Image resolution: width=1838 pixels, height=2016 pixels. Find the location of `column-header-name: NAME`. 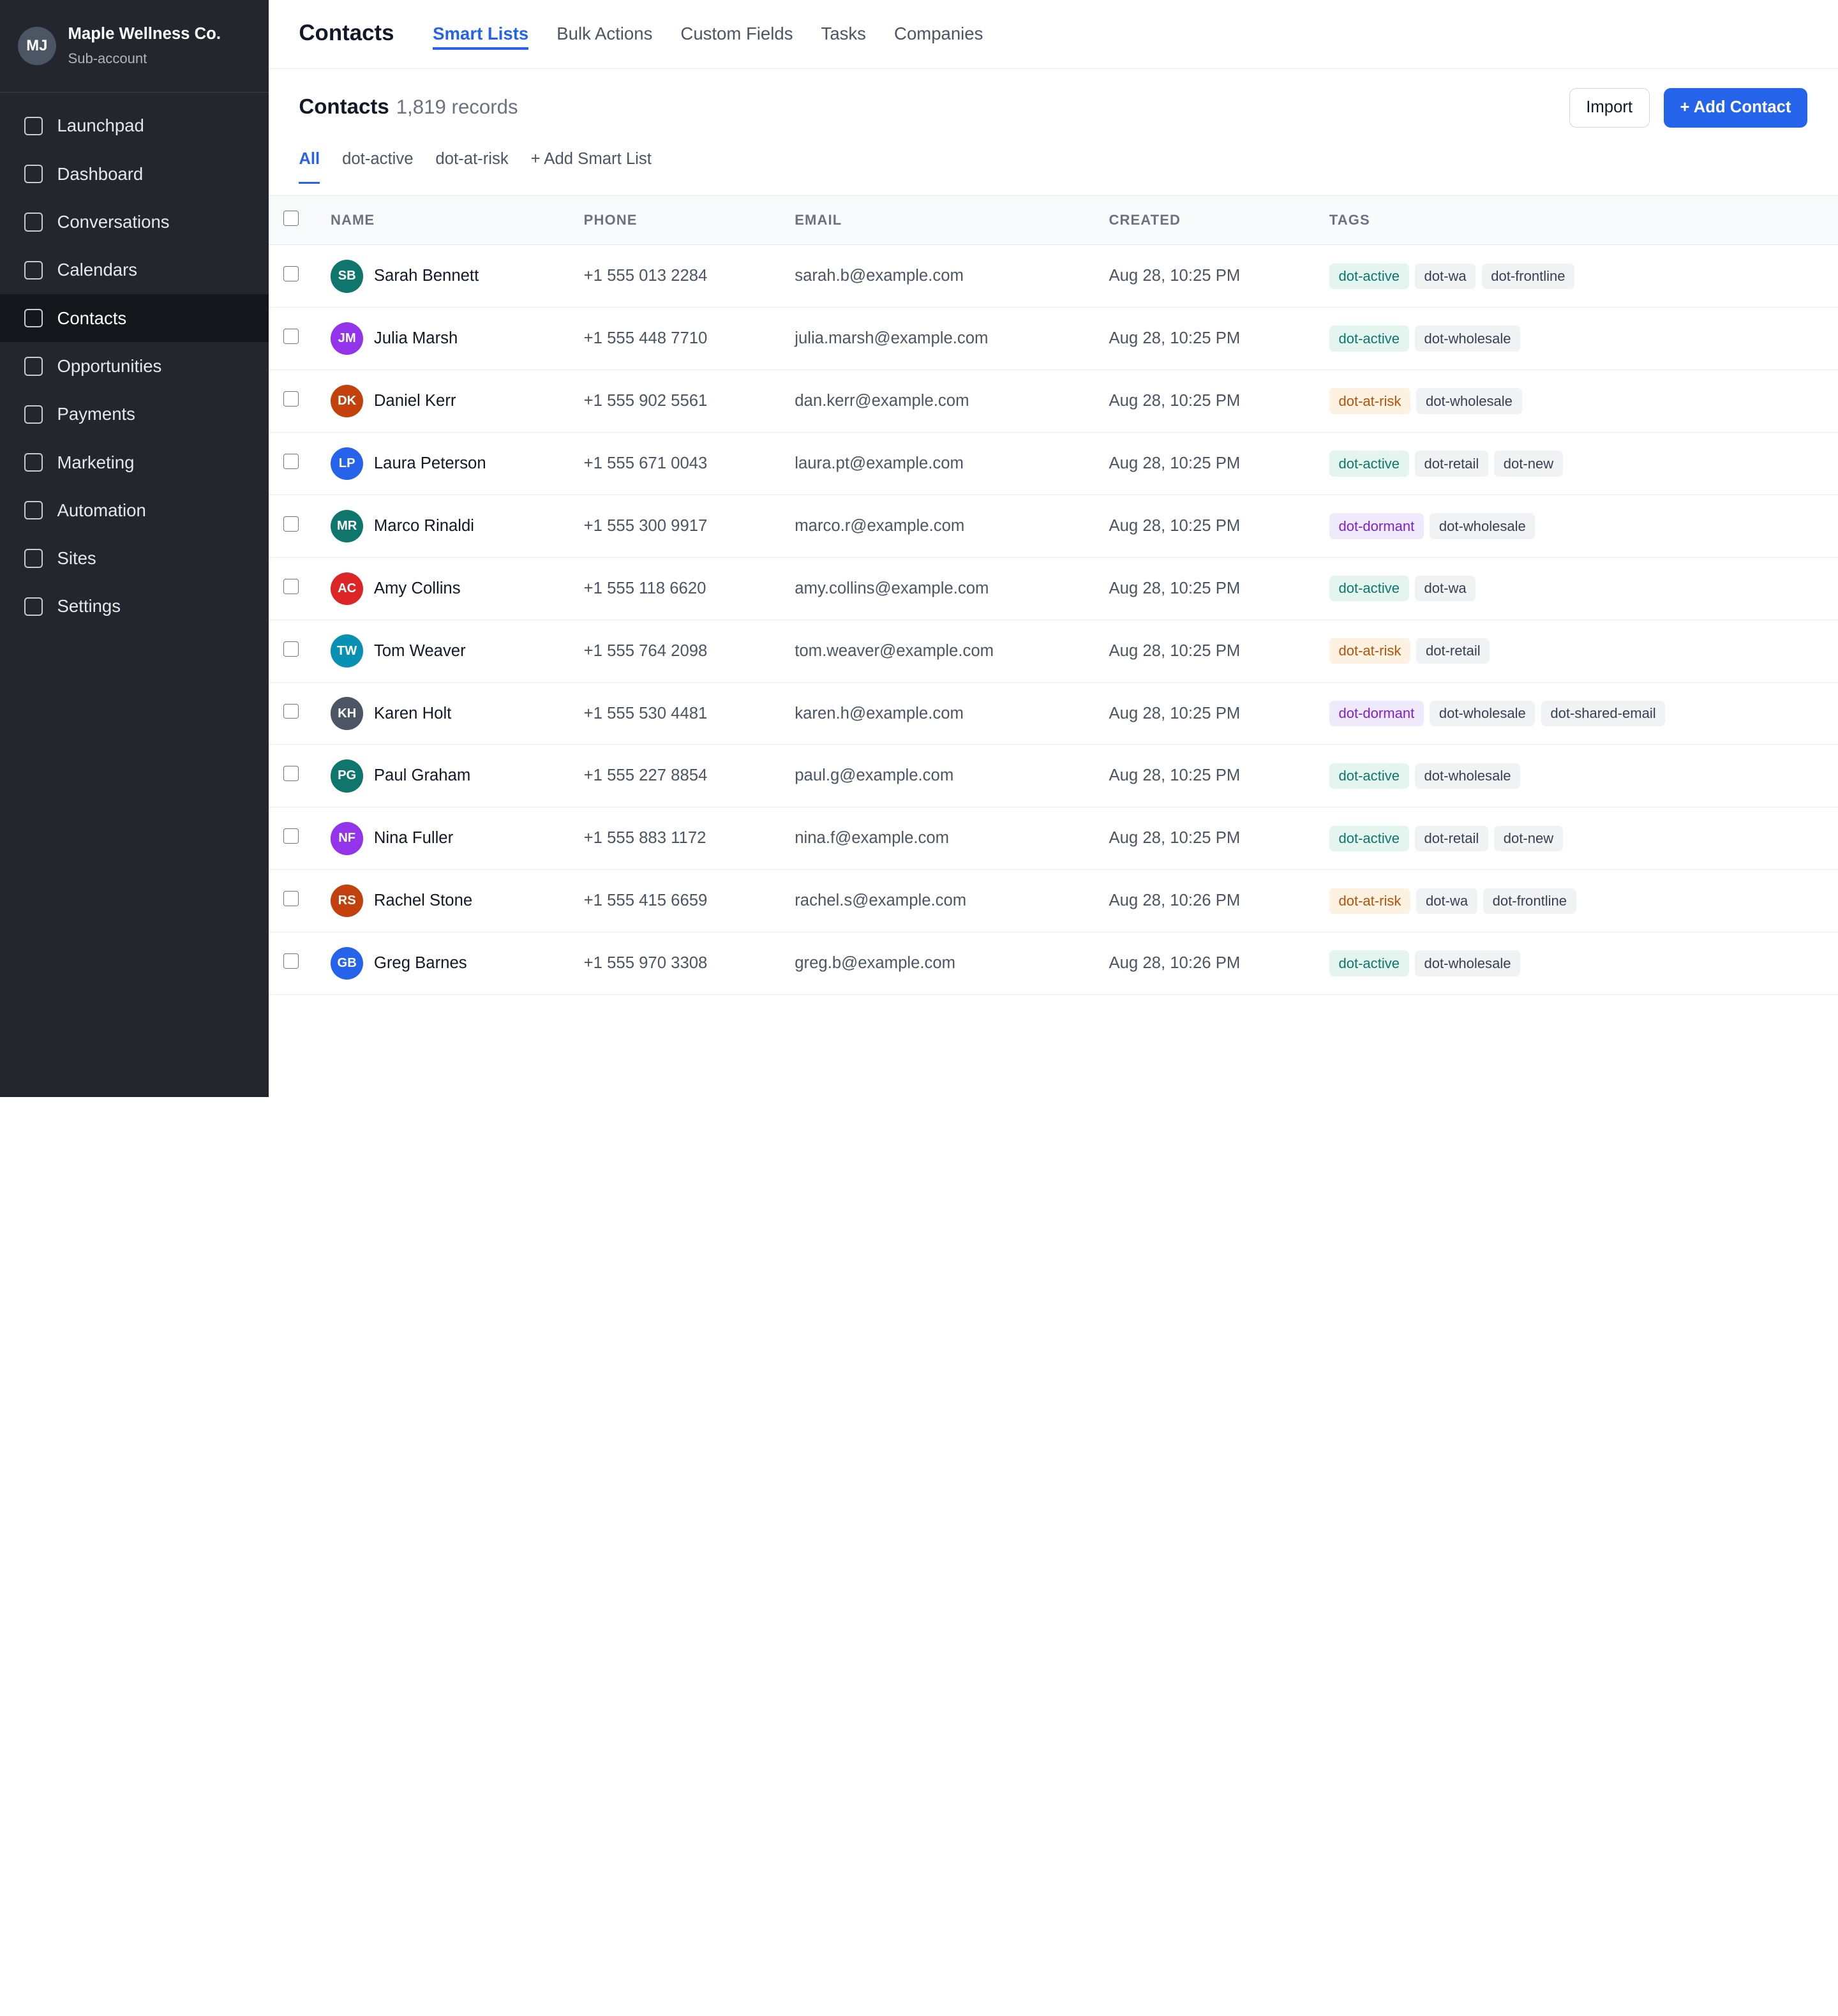

column-header-name: NAME is located at coordinates (352, 220).